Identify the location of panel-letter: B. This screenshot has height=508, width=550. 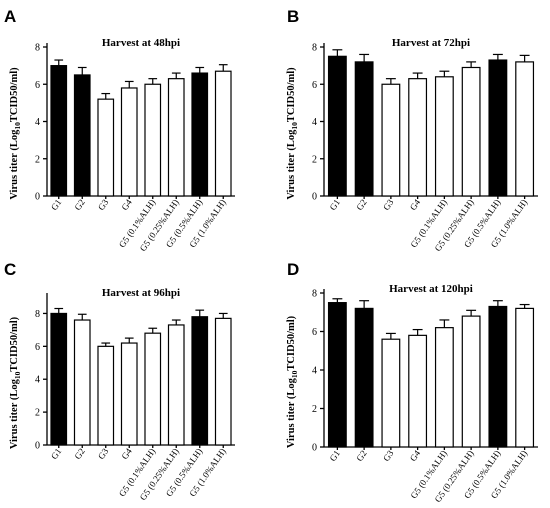
(293, 16).